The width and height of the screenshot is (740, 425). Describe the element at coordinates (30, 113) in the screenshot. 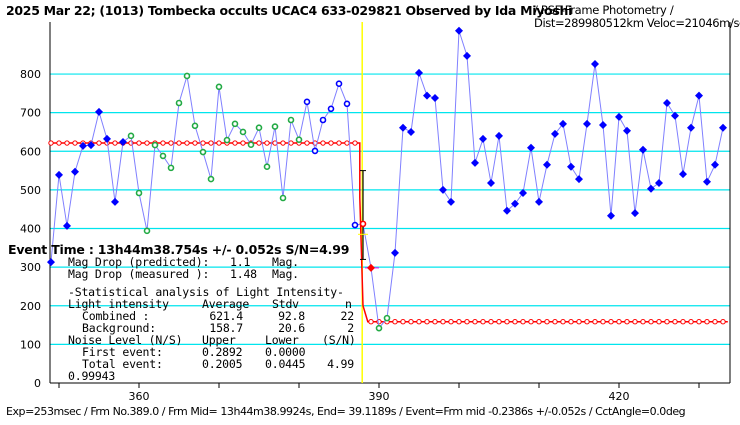

I see `y-tick-label: 700` at that location.